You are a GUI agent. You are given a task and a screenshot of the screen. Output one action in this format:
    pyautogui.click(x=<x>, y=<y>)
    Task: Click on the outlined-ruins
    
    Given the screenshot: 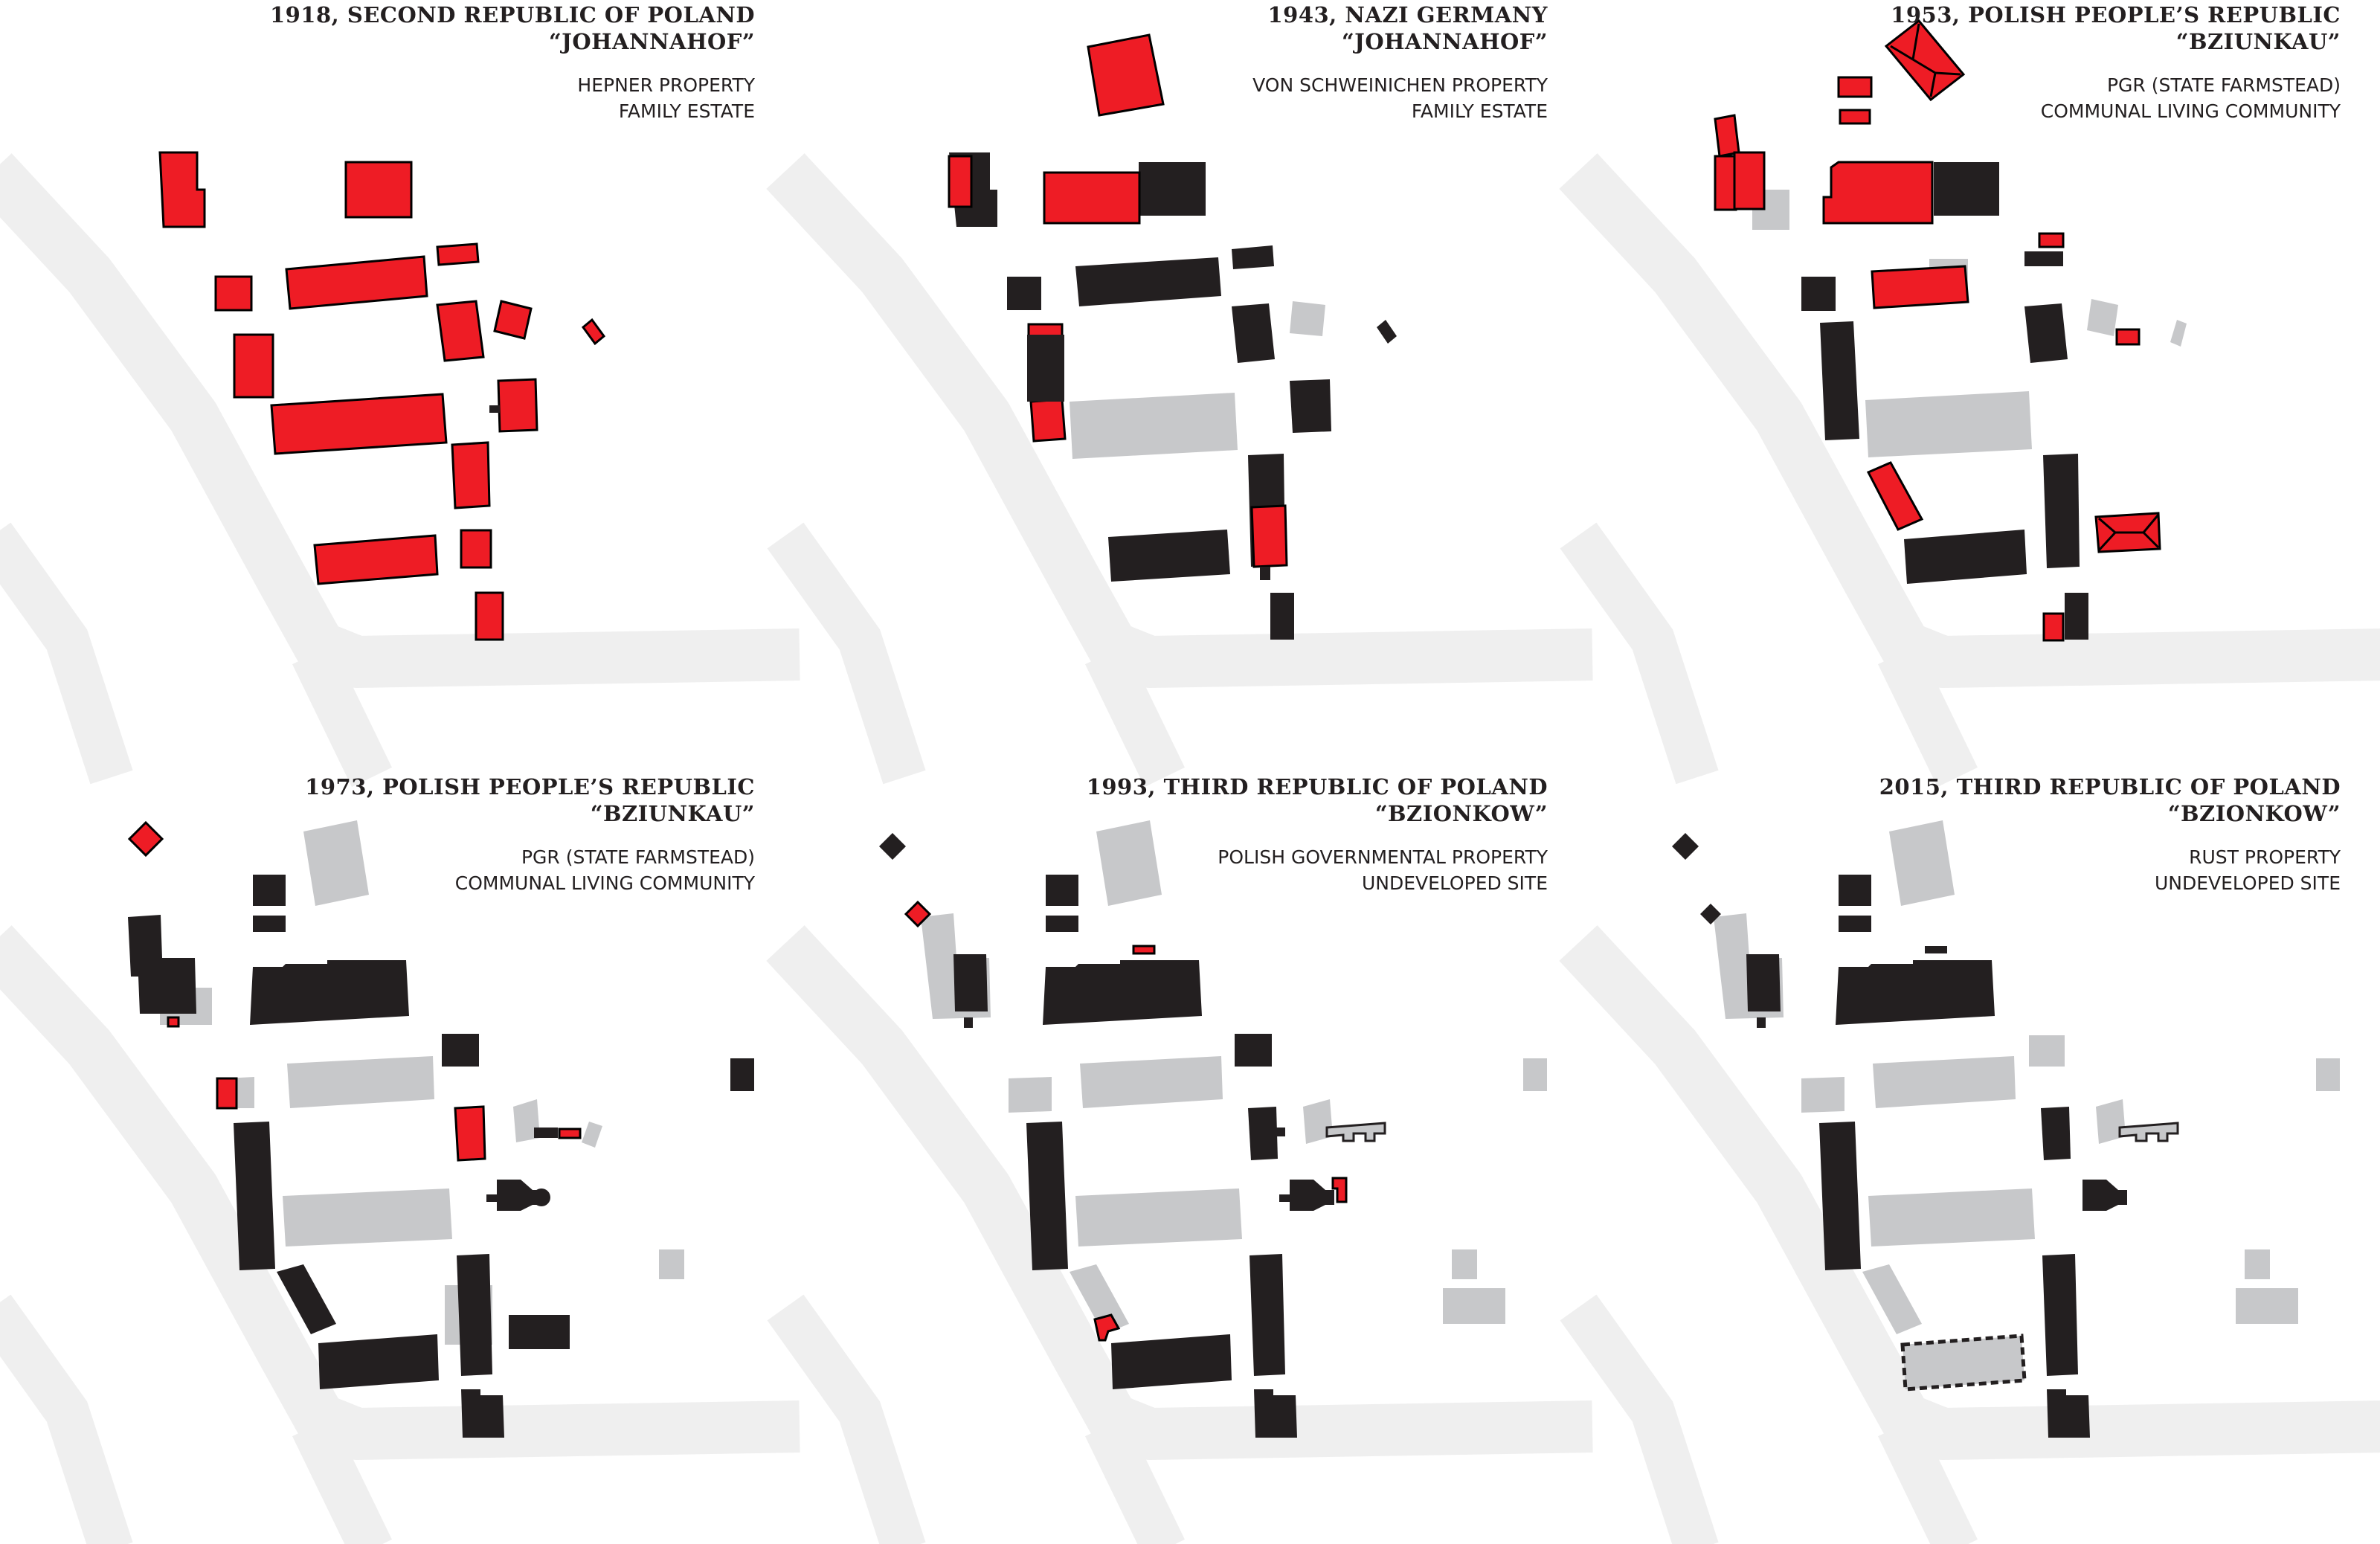 What is the action you would take?
    pyautogui.click(x=2149, y=1132)
    